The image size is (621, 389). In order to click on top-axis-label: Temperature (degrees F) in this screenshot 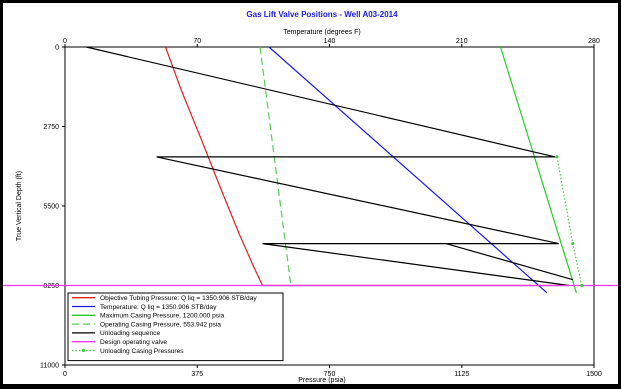, I will do `click(321, 32)`.